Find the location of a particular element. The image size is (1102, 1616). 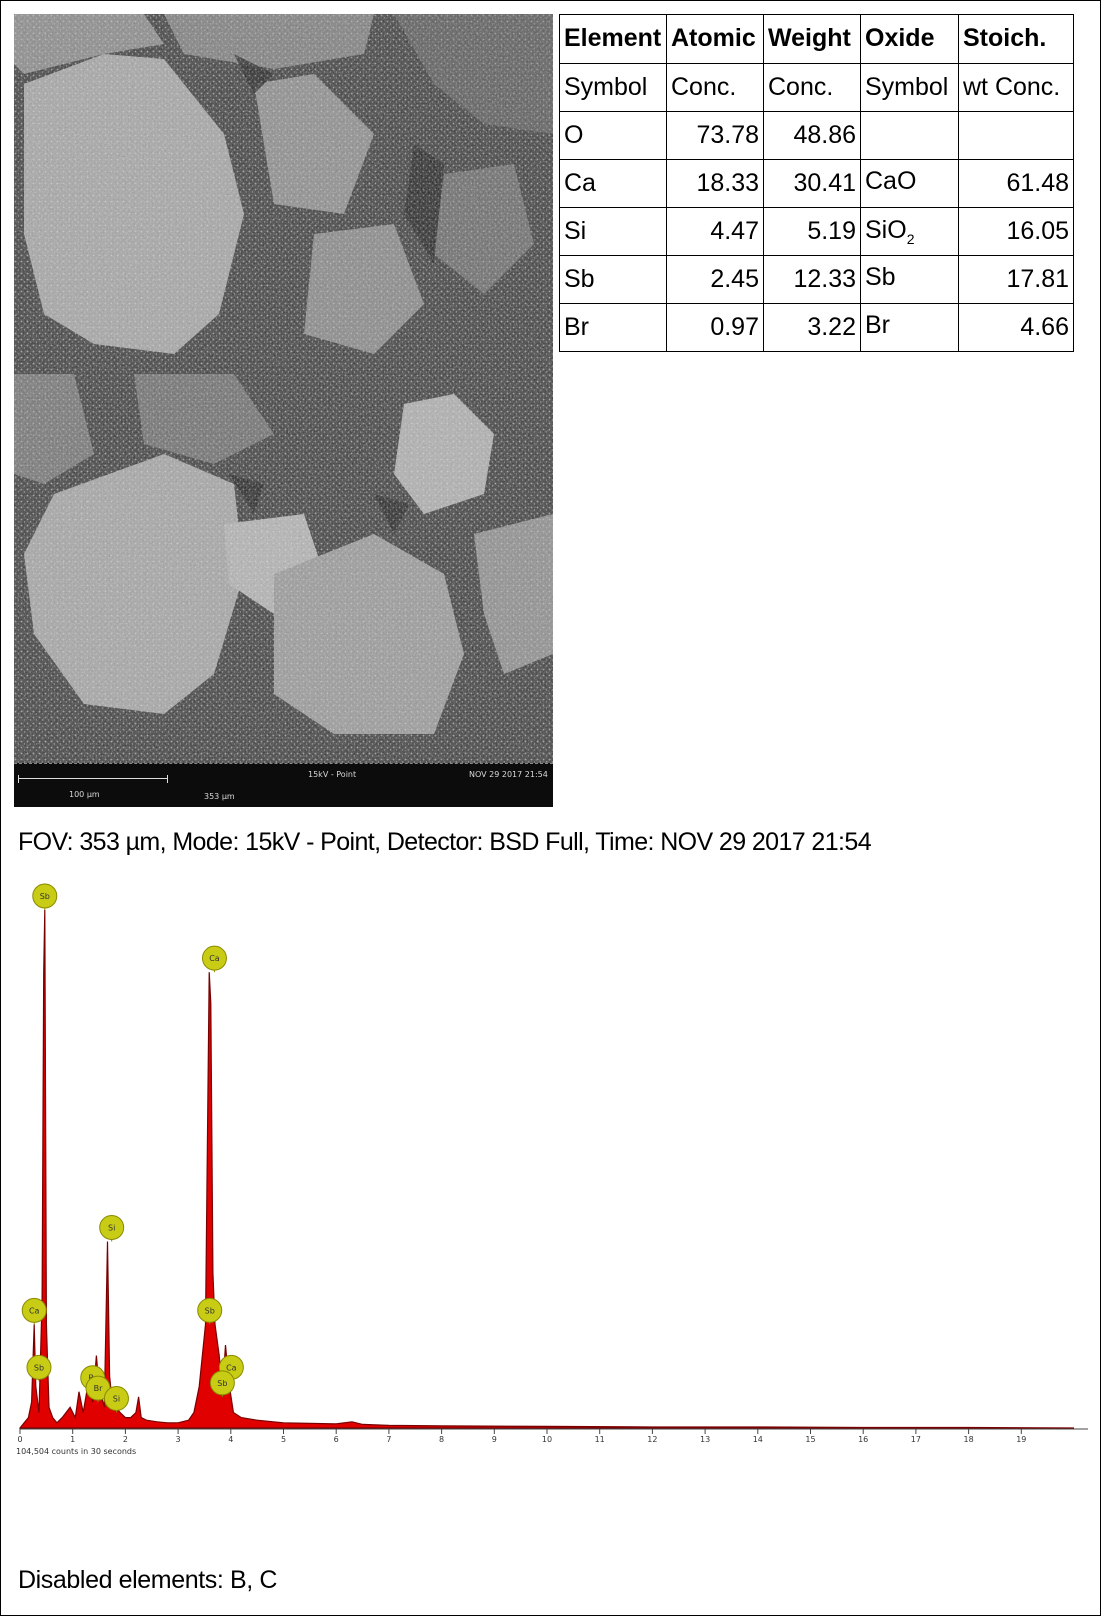

cell-weight: 5.19 is located at coordinates (812, 231).